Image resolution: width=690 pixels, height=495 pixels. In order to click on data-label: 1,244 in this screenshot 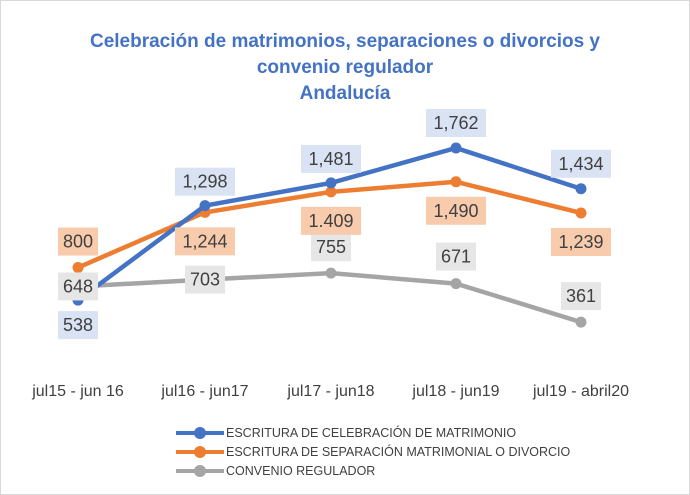, I will do `click(204, 241)`.